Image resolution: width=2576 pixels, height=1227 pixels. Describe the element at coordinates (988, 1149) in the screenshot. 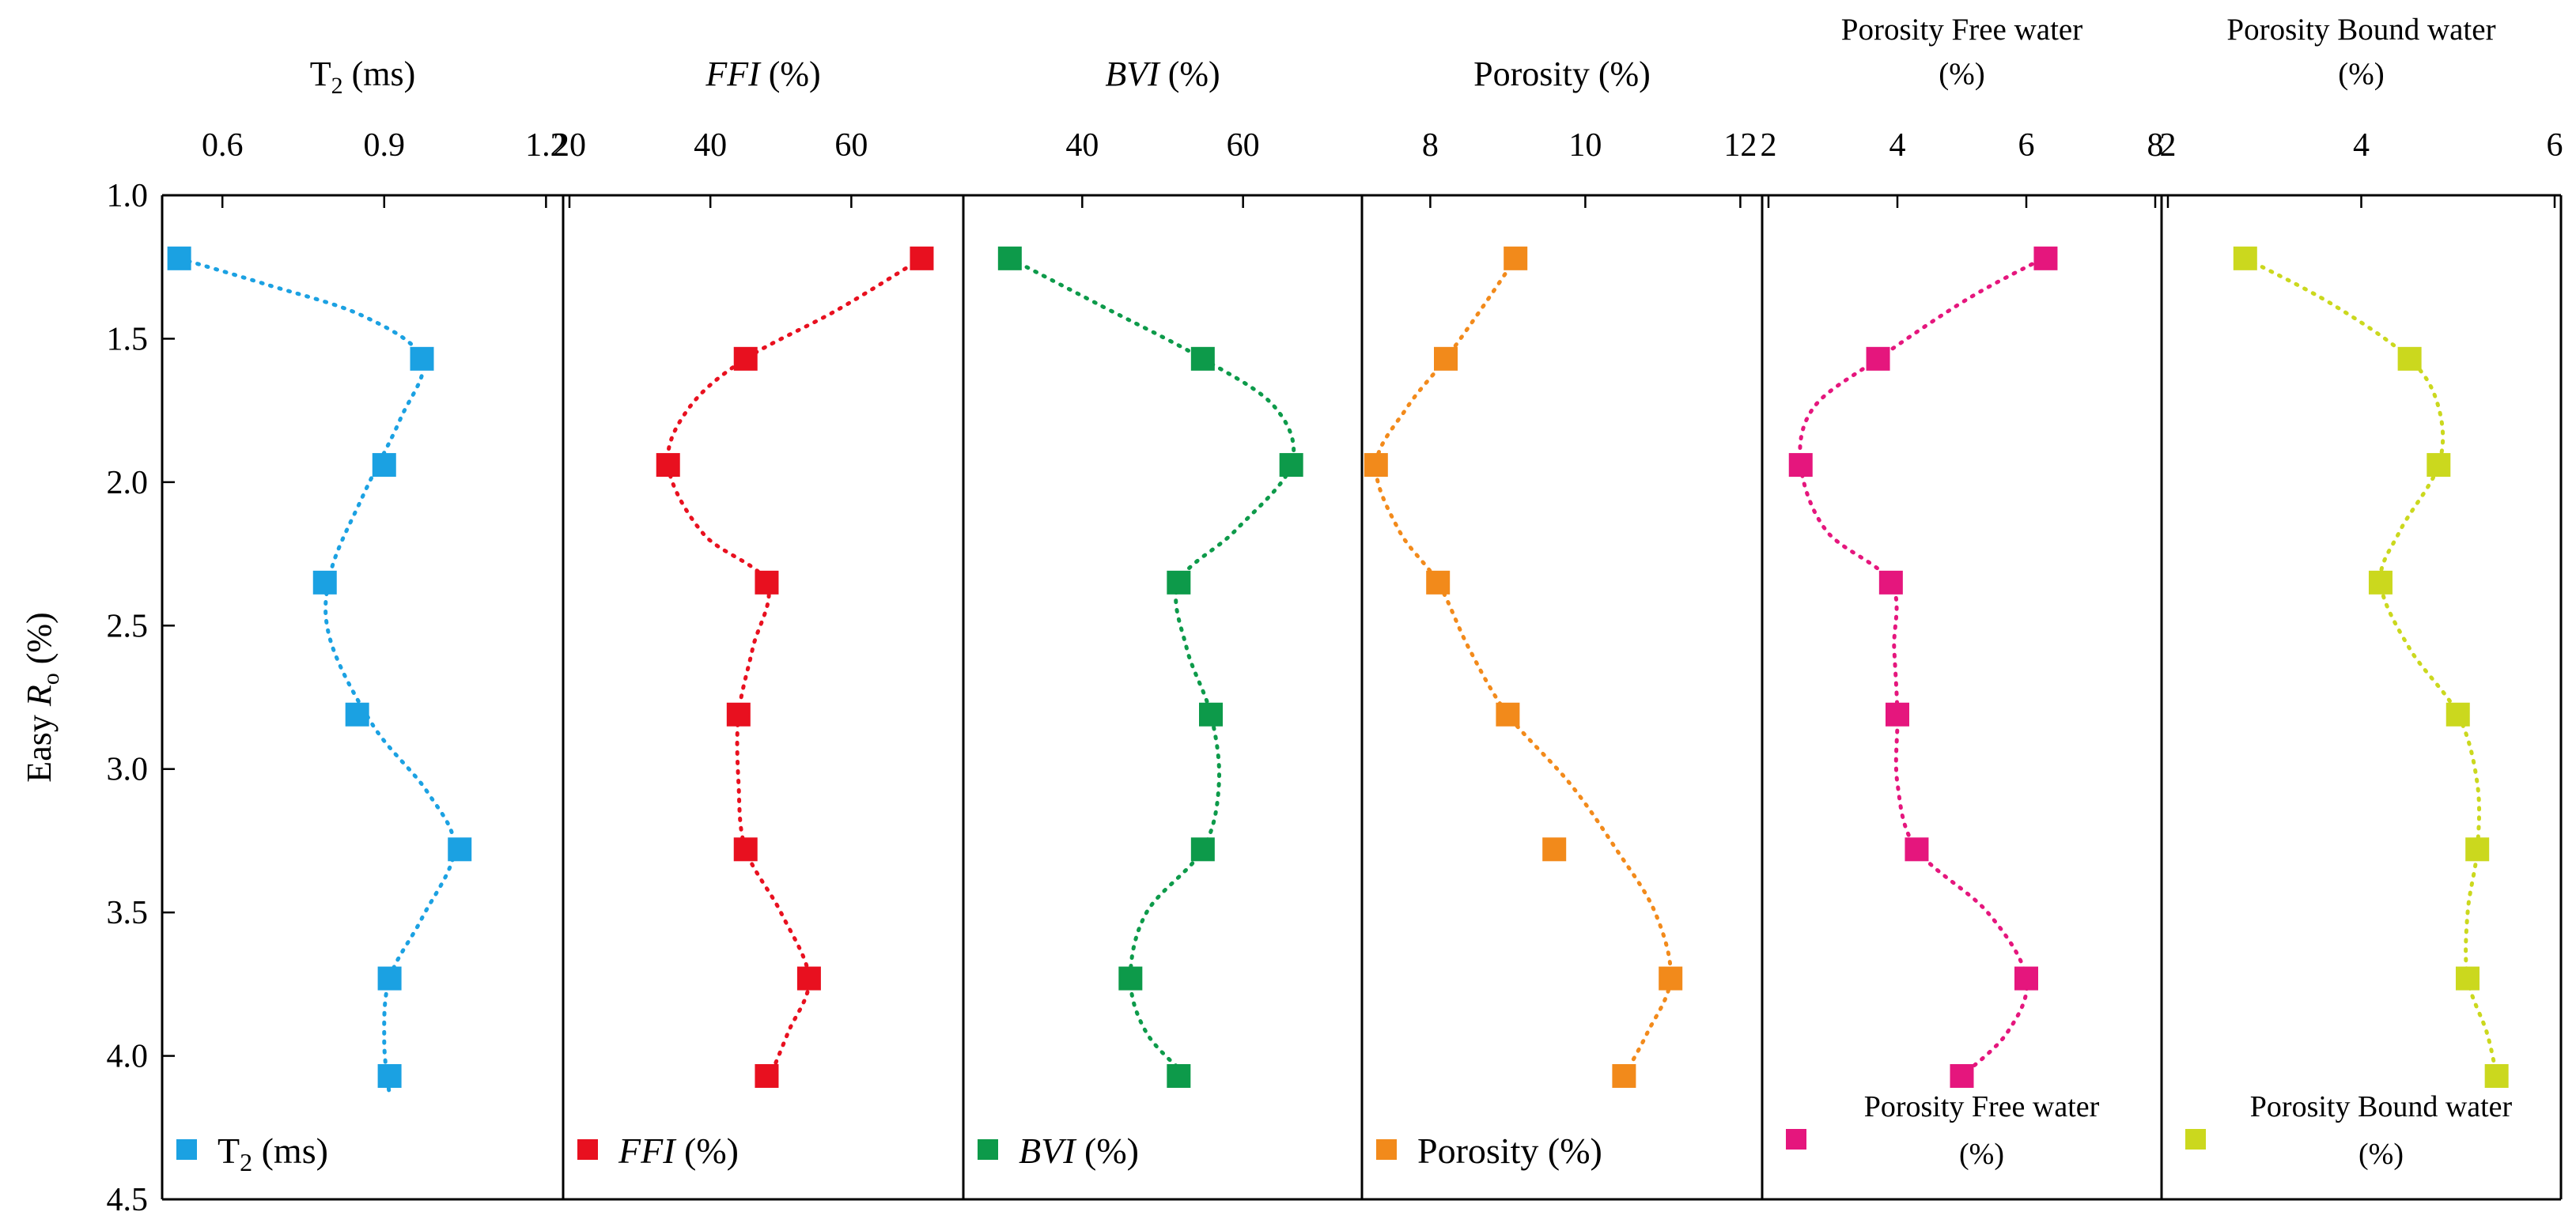

I see `legend-marker-bvi` at that location.